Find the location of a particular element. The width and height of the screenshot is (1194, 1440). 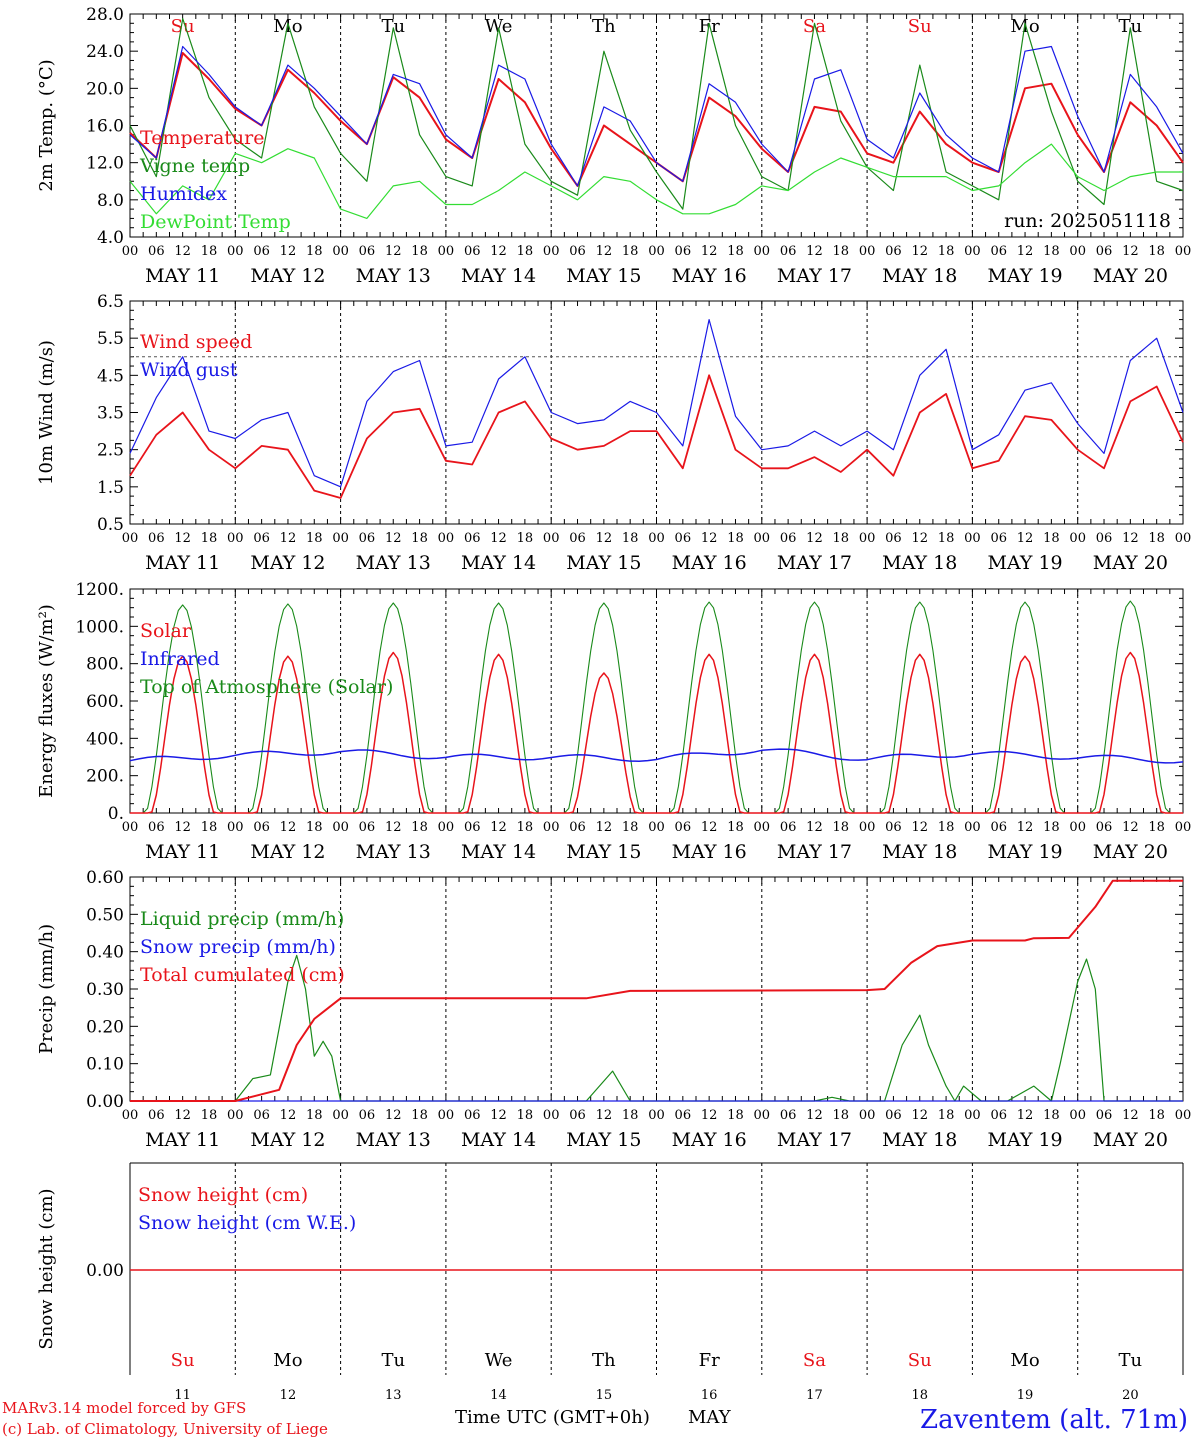

y-tick-label: 200. is located at coordinates (105, 777).